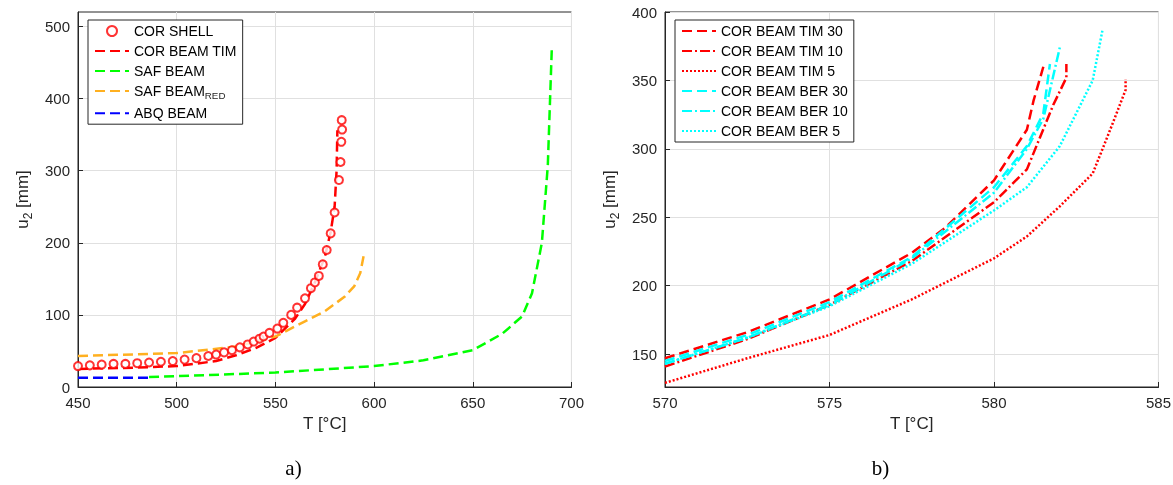 This screenshot has width=1173, height=485. Describe the element at coordinates (293, 467) in the screenshot. I see `text: a)` at that location.